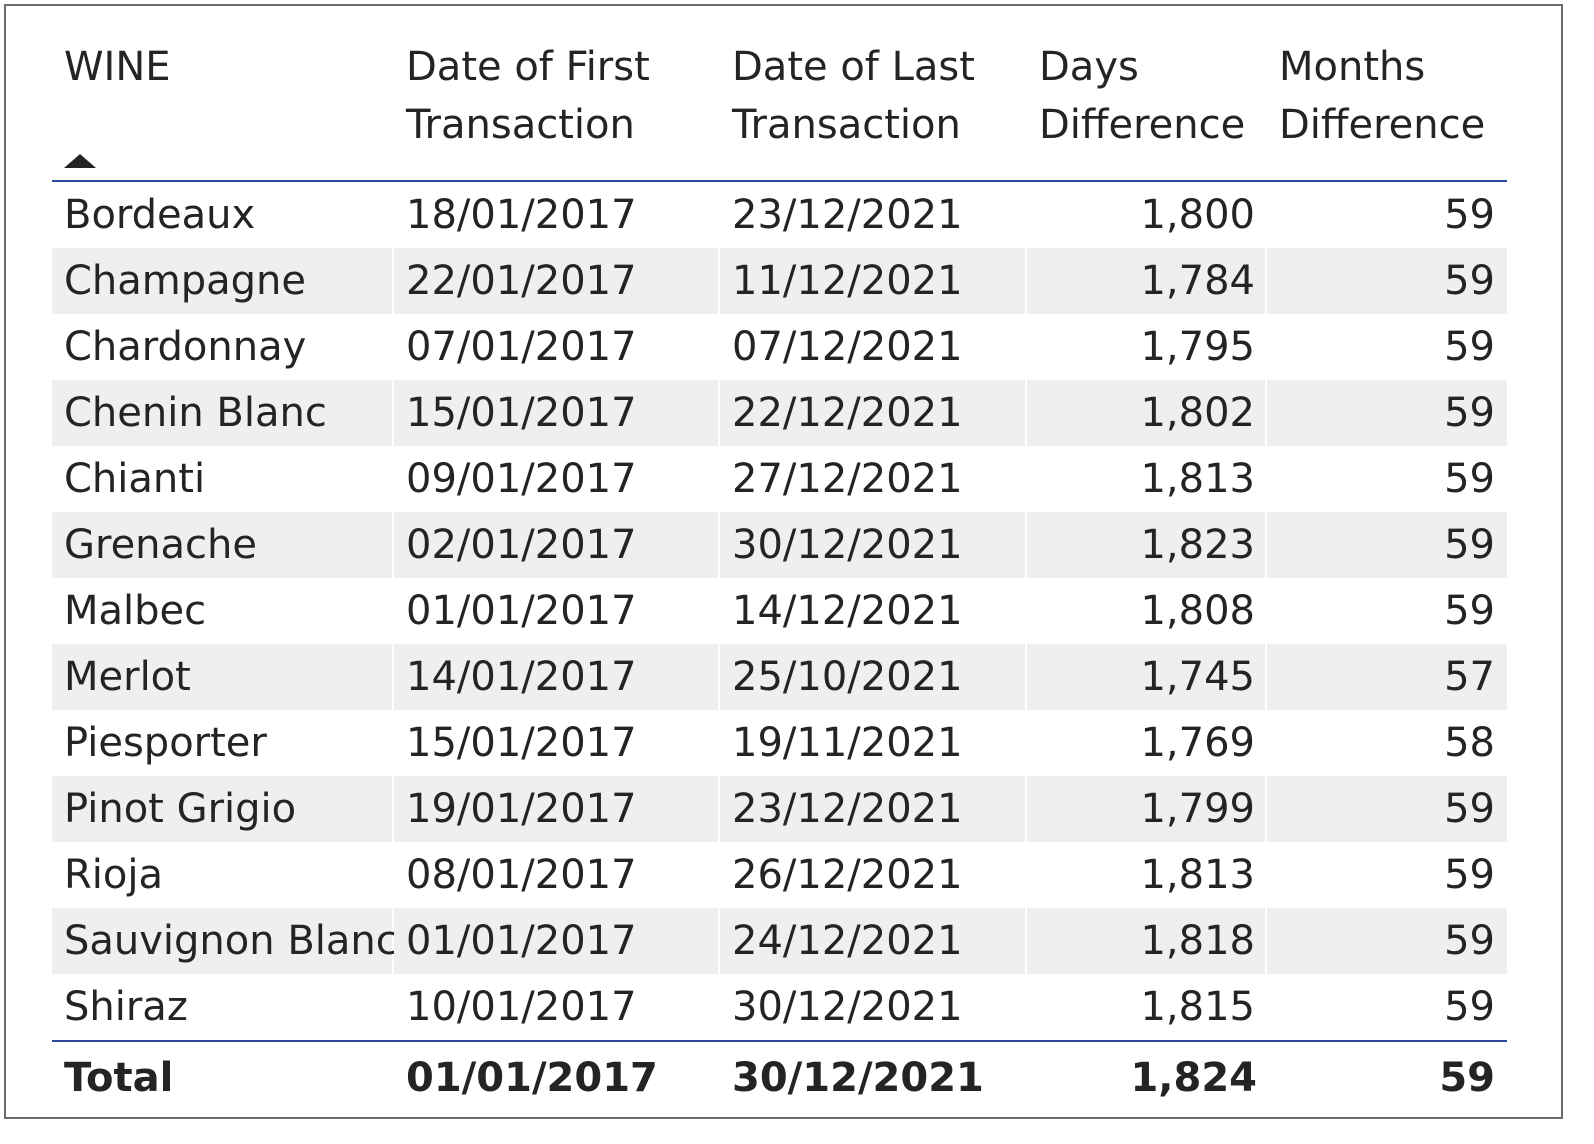 Image resolution: width=1594 pixels, height=1144 pixels. What do you see at coordinates (1089, 67) in the screenshot?
I see `column-header-days-line1: Days` at bounding box center [1089, 67].